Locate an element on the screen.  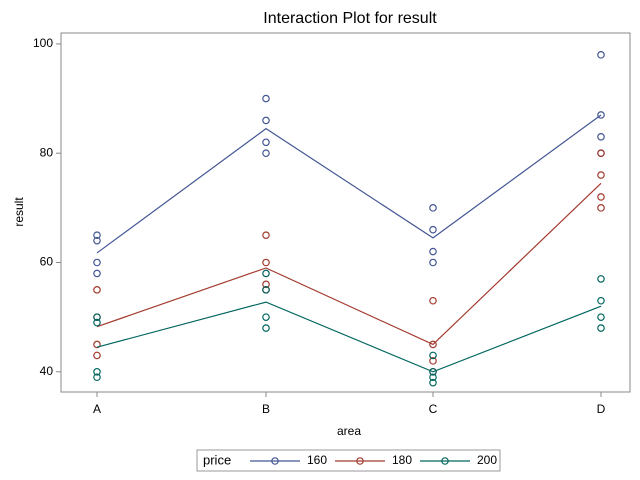
y-tick-label: 40 is located at coordinates (47, 371).